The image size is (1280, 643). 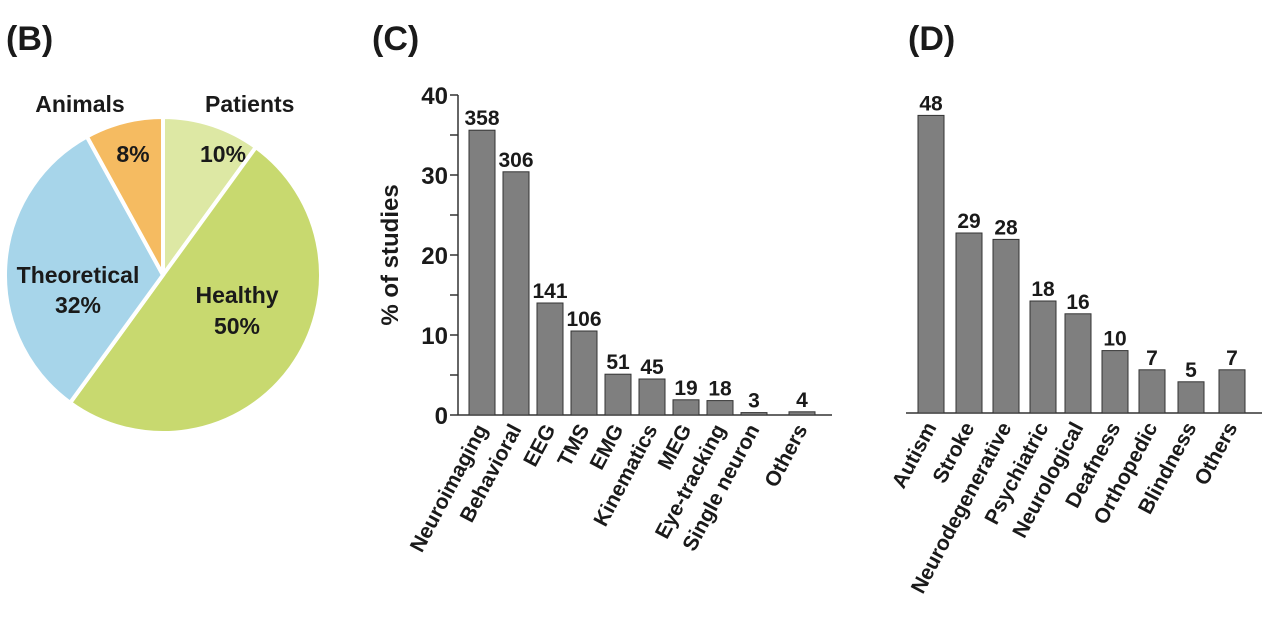 What do you see at coordinates (549, 291) in the screenshot?
I see `bar-value-label: 141` at bounding box center [549, 291].